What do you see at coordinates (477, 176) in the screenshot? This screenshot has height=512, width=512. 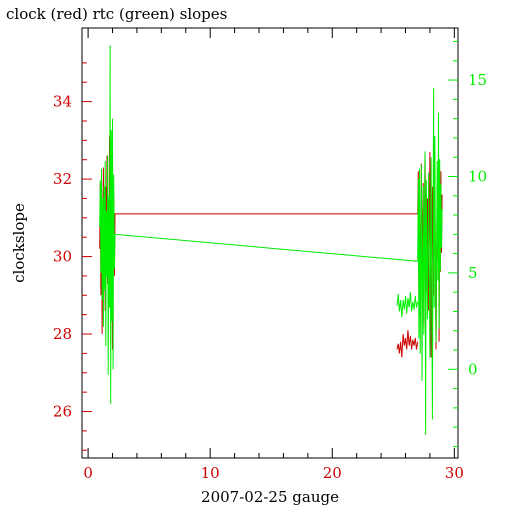 I see `y-right-tick-label: 10` at bounding box center [477, 176].